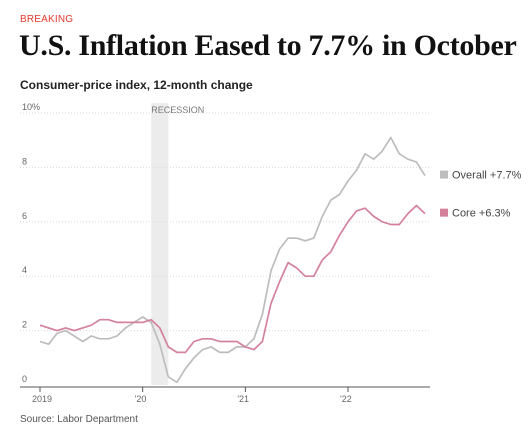 This screenshot has height=436, width=531. I want to click on headline: U.S. Inflation Eased to 7.7% in October, so click(268, 45).